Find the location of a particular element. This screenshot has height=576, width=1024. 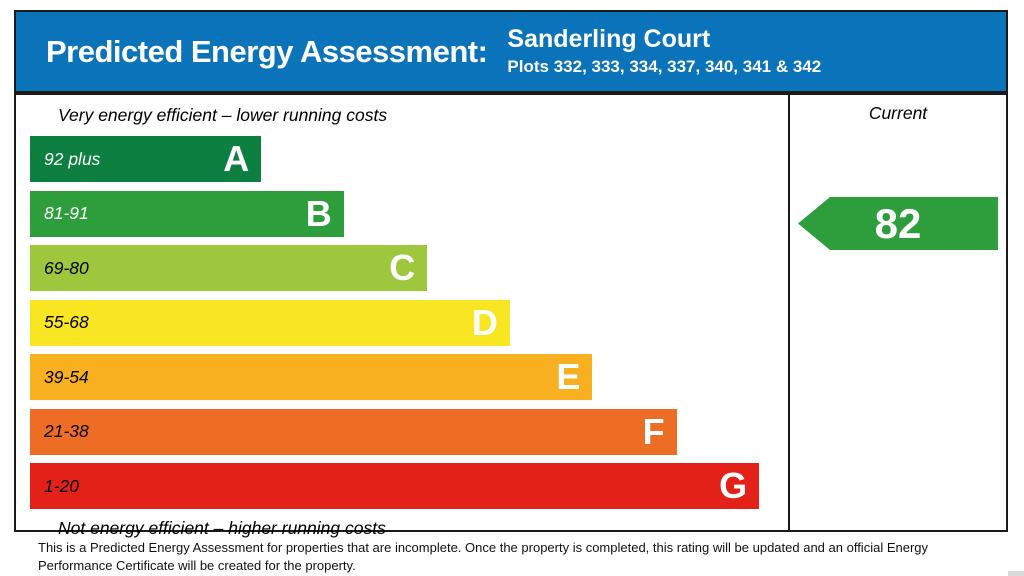

band-letter: F is located at coordinates (653, 431).